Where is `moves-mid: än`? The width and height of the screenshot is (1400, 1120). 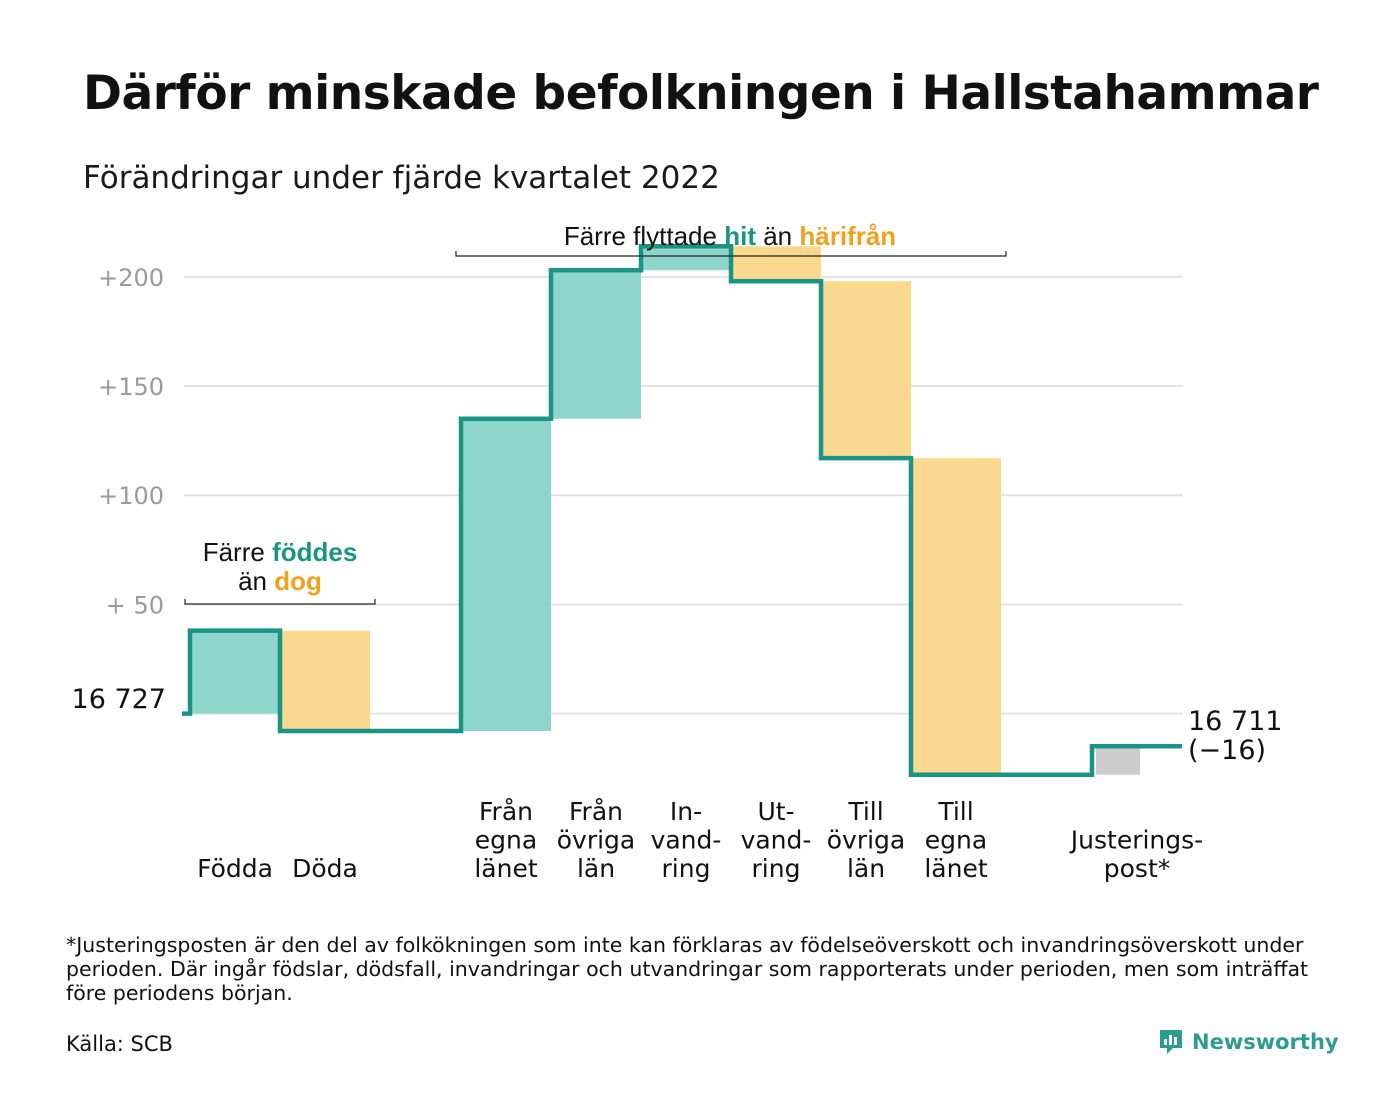
moves-mid: än is located at coordinates (777, 236).